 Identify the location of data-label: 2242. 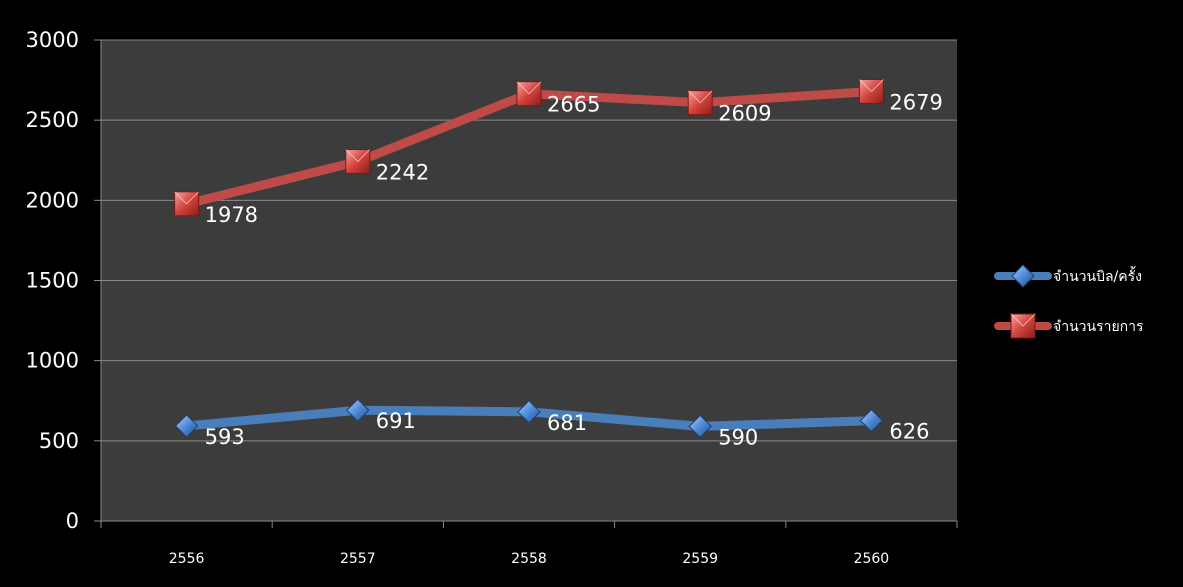
(402, 173).